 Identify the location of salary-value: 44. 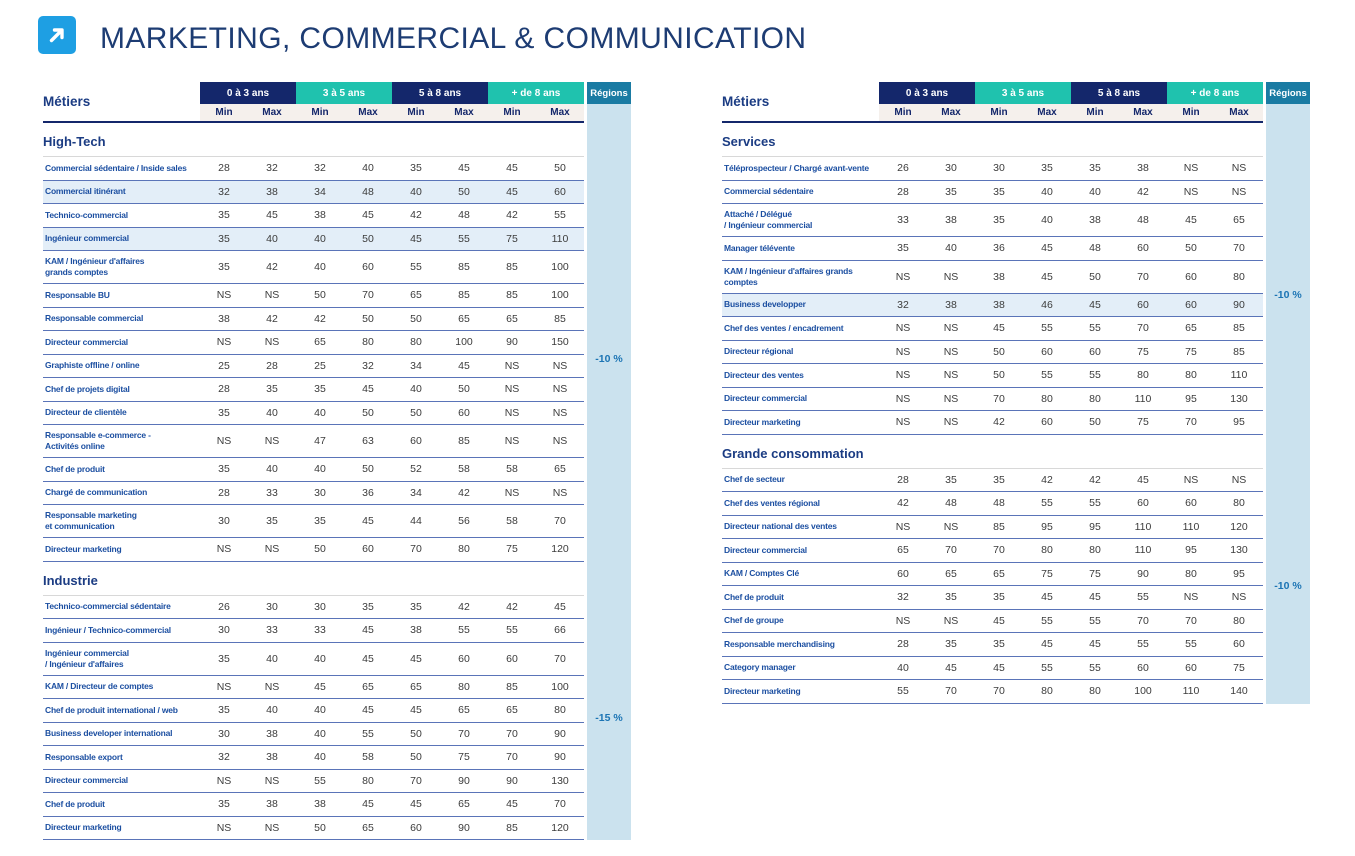
(416, 521).